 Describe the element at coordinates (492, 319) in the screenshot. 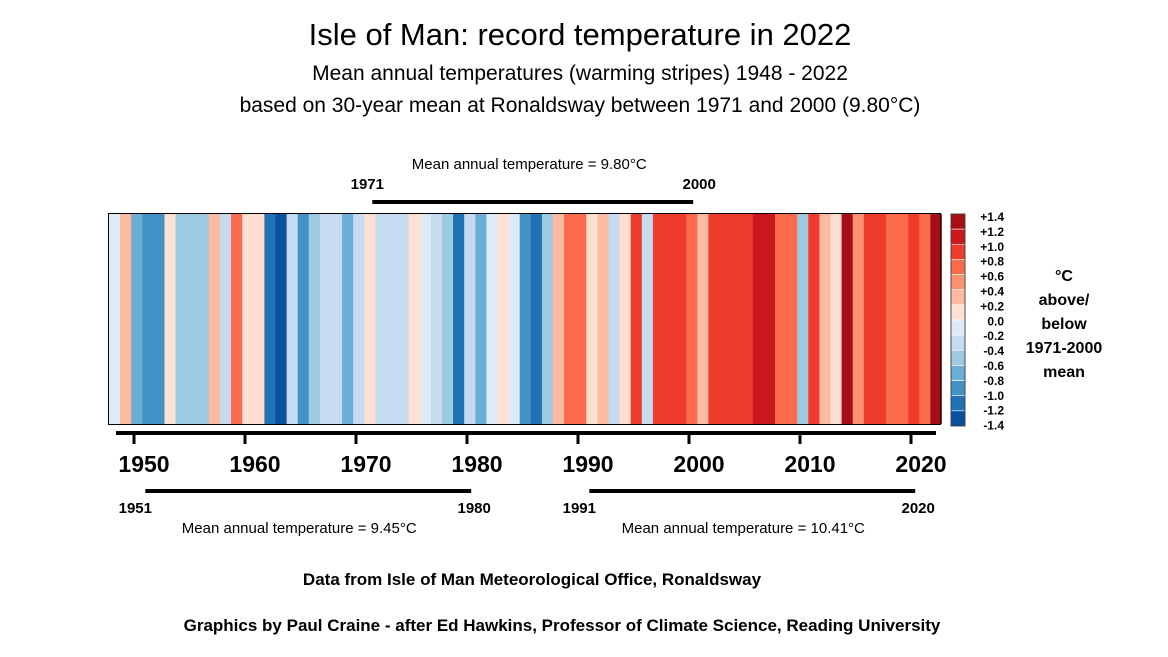

I see `stripe-1982` at that location.